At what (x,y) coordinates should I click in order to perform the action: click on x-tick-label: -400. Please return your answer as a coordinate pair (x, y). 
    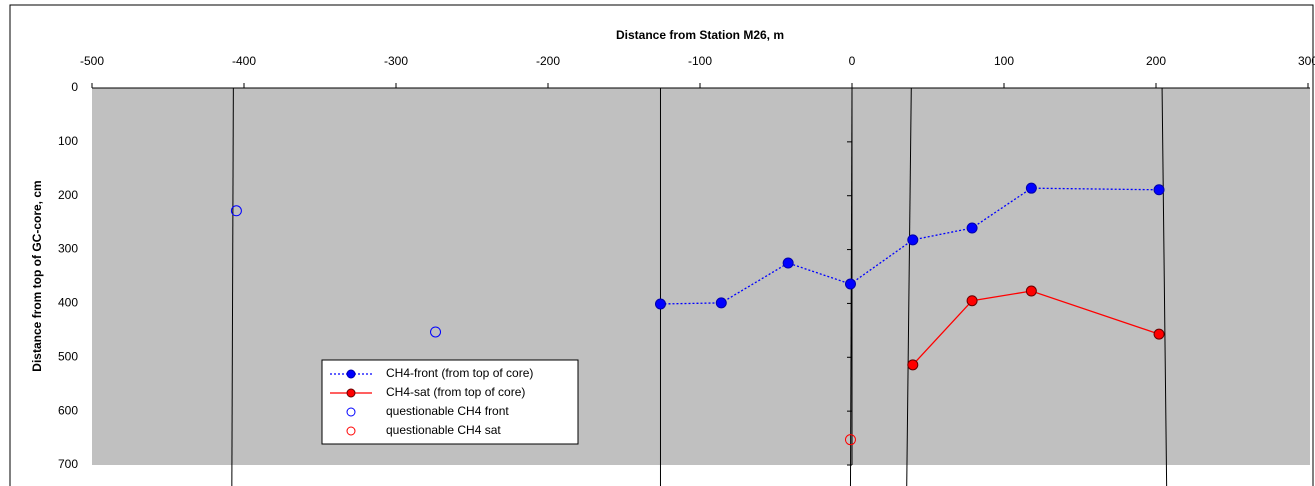
    Looking at the image, I should click on (244, 61).